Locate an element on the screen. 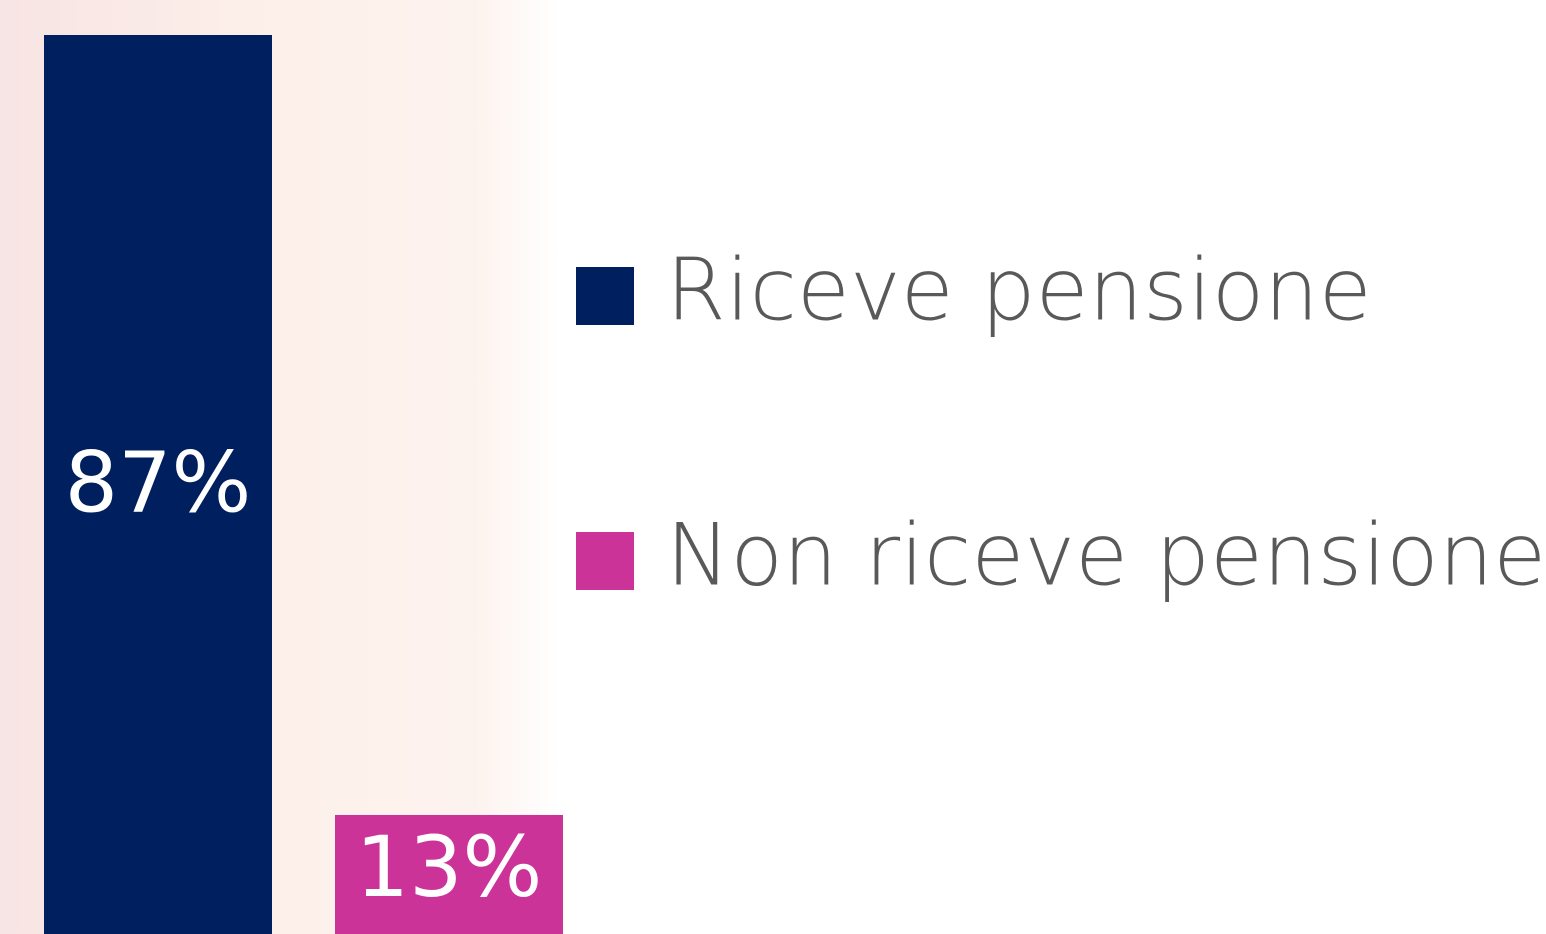 The height and width of the screenshot is (934, 1546). data-label: 87% is located at coordinates (158, 482).